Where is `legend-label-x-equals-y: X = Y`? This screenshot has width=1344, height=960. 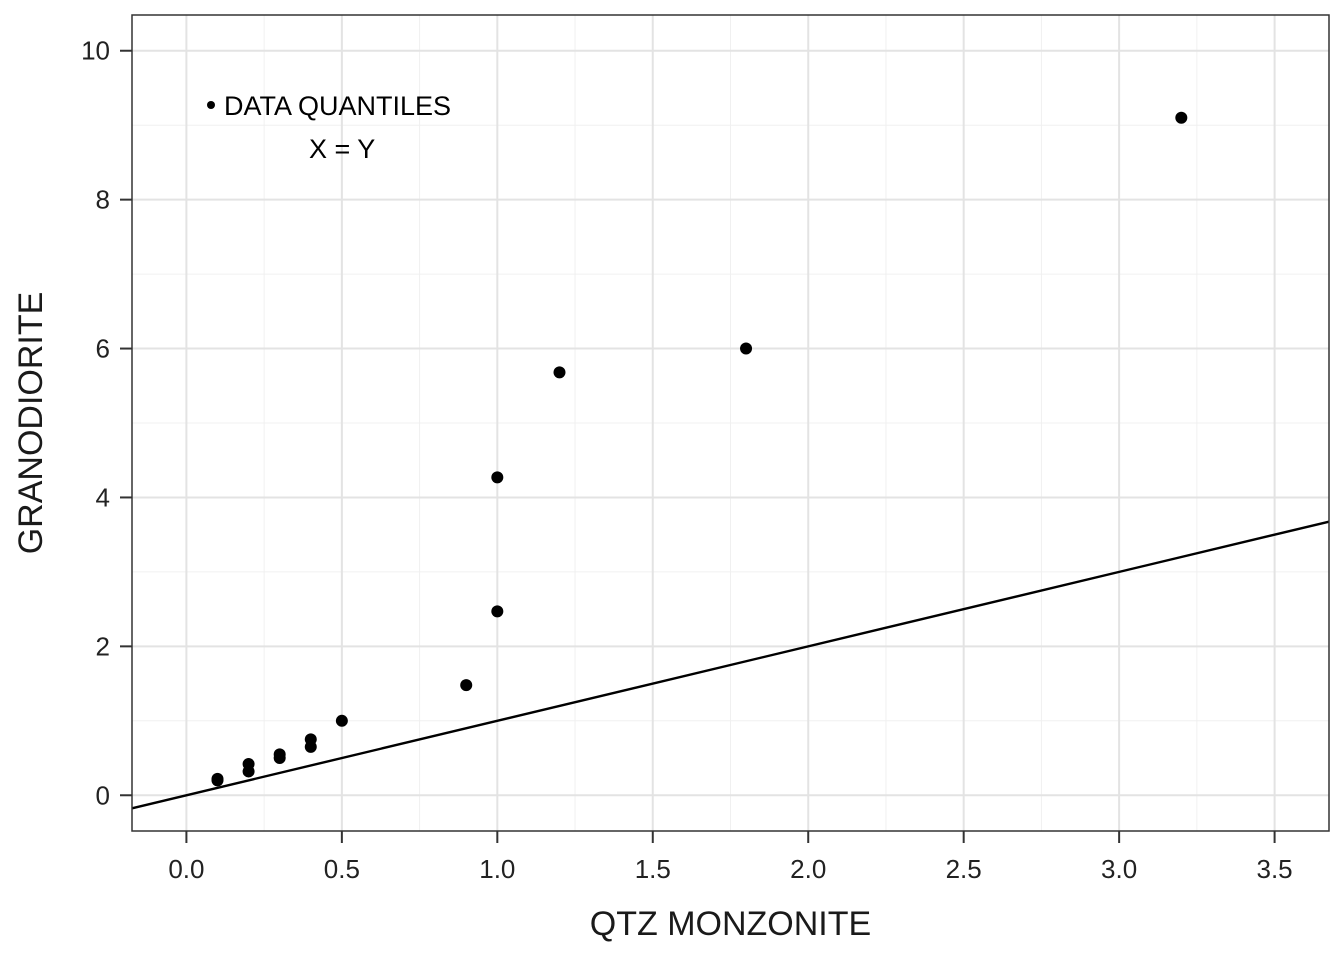 legend-label-x-equals-y: X = Y is located at coordinates (342, 149).